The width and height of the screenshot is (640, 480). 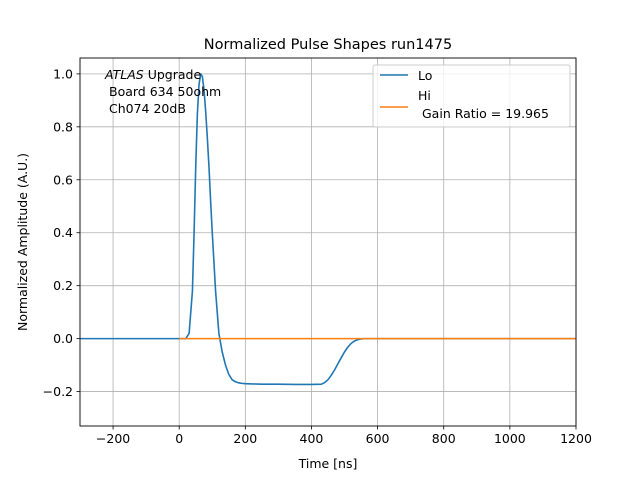 What do you see at coordinates (113, 438) in the screenshot?
I see `x-tick-label: −200` at bounding box center [113, 438].